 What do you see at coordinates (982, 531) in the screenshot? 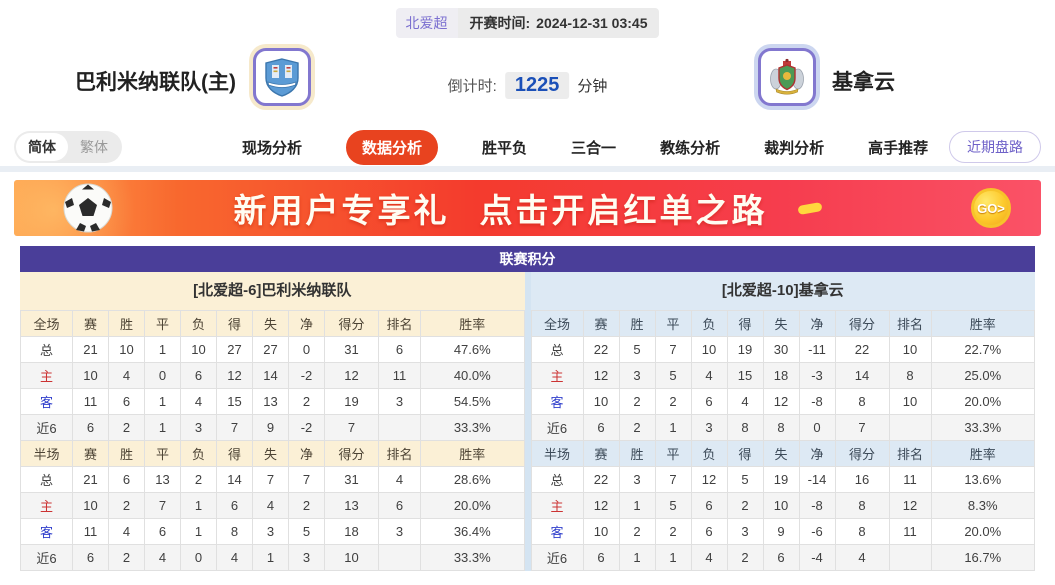
I see `stat-cell: 20.0%` at bounding box center [982, 531].